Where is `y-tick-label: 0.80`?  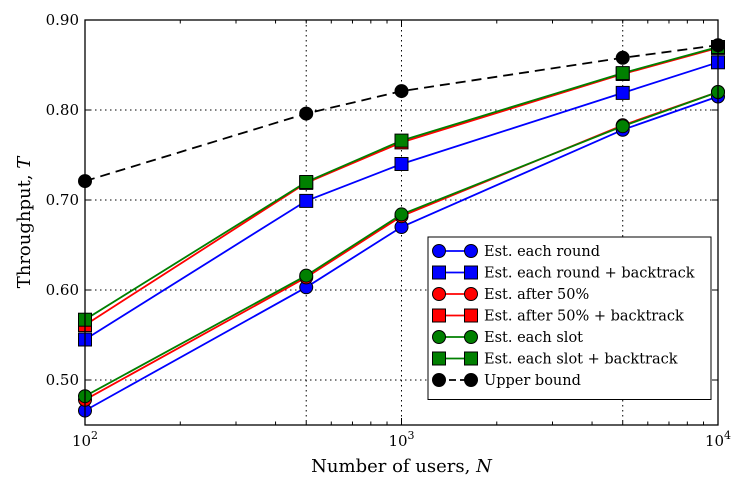
y-tick-label: 0.80 is located at coordinates (62, 110).